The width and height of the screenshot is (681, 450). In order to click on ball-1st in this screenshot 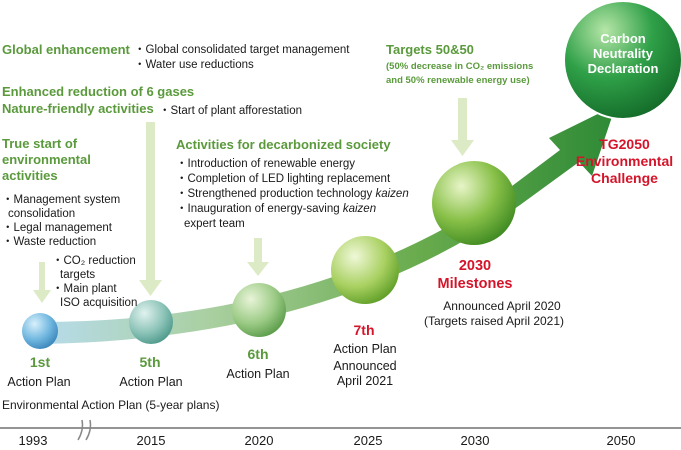, I will do `click(40, 331)`.